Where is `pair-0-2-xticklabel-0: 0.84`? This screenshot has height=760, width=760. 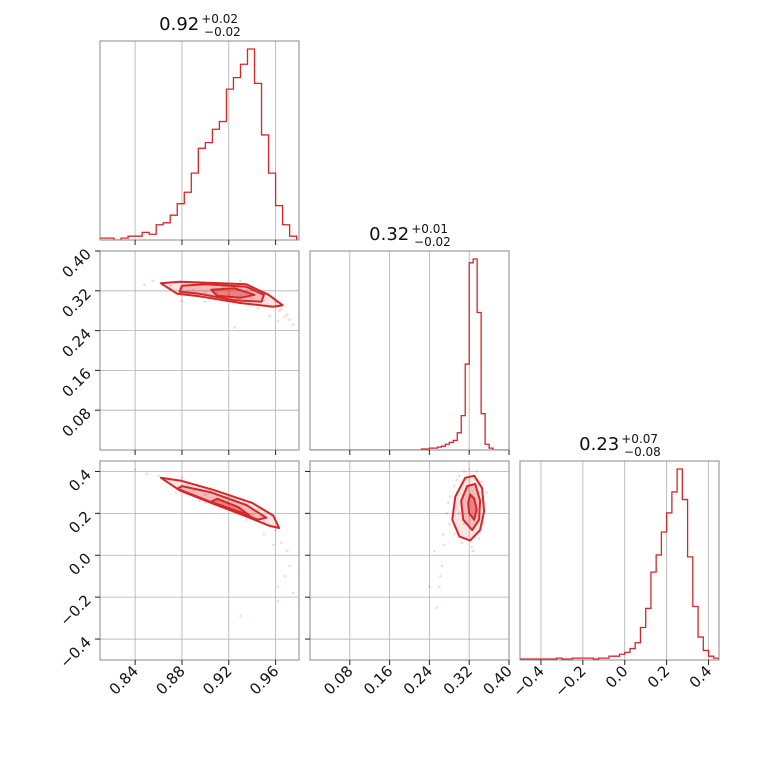
pair-0-2-xticklabel-0: 0.84 is located at coordinates (124, 680).